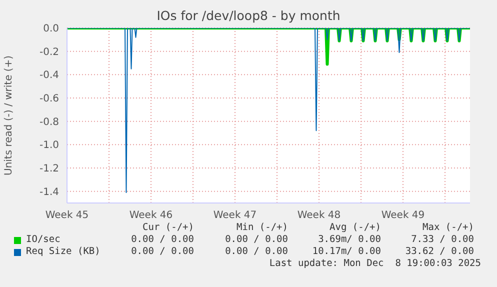 The width and height of the screenshot is (497, 287). Describe the element at coordinates (49, 52) in the screenshot. I see `y-tick-label: -0.2` at that location.